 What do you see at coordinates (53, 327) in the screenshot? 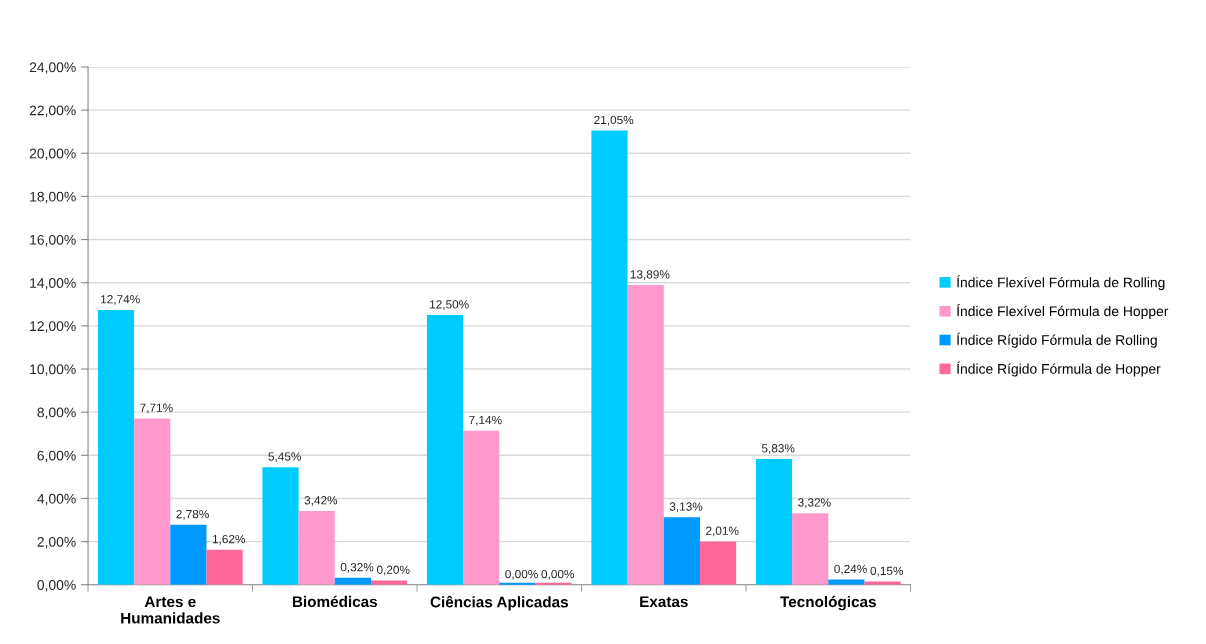
I see `y-tick-label: 12,00%` at bounding box center [53, 327].